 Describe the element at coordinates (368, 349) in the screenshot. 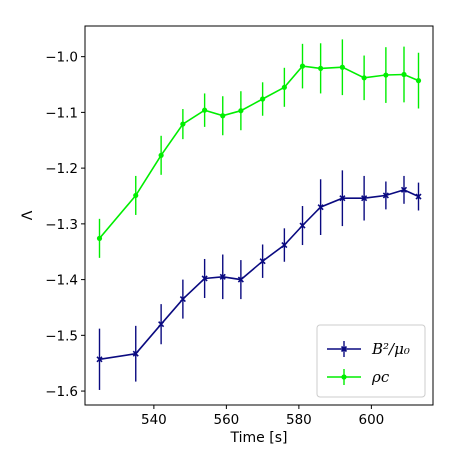

I see `legend-entry-b-field: B²/μ₀` at that location.